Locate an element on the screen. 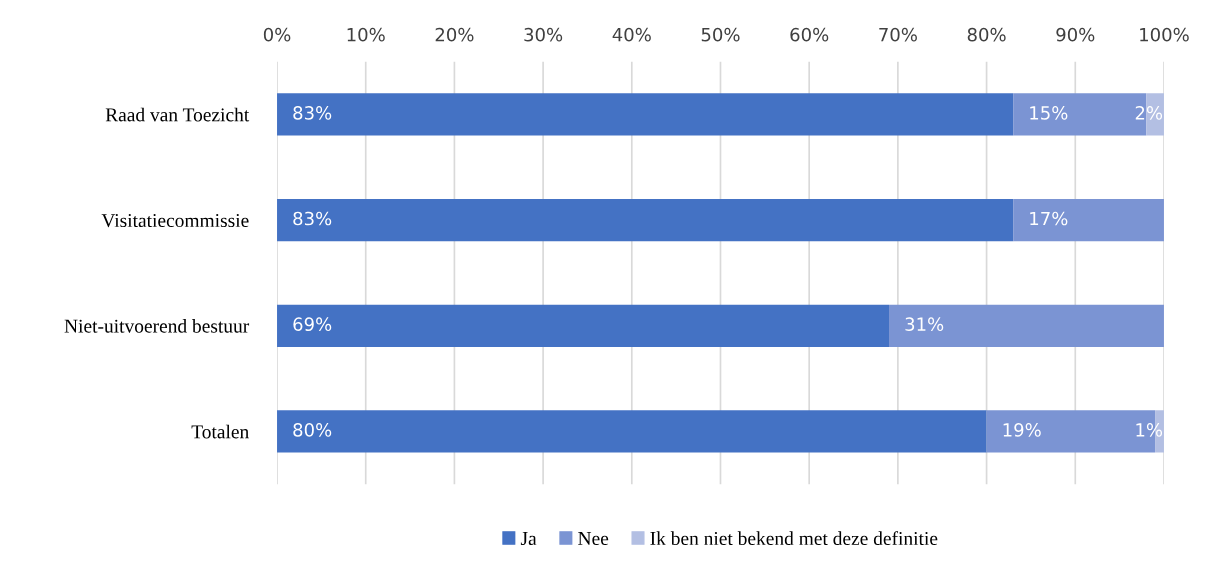 This screenshot has width=1215, height=587. x-tick-label: 0% is located at coordinates (277, 34).